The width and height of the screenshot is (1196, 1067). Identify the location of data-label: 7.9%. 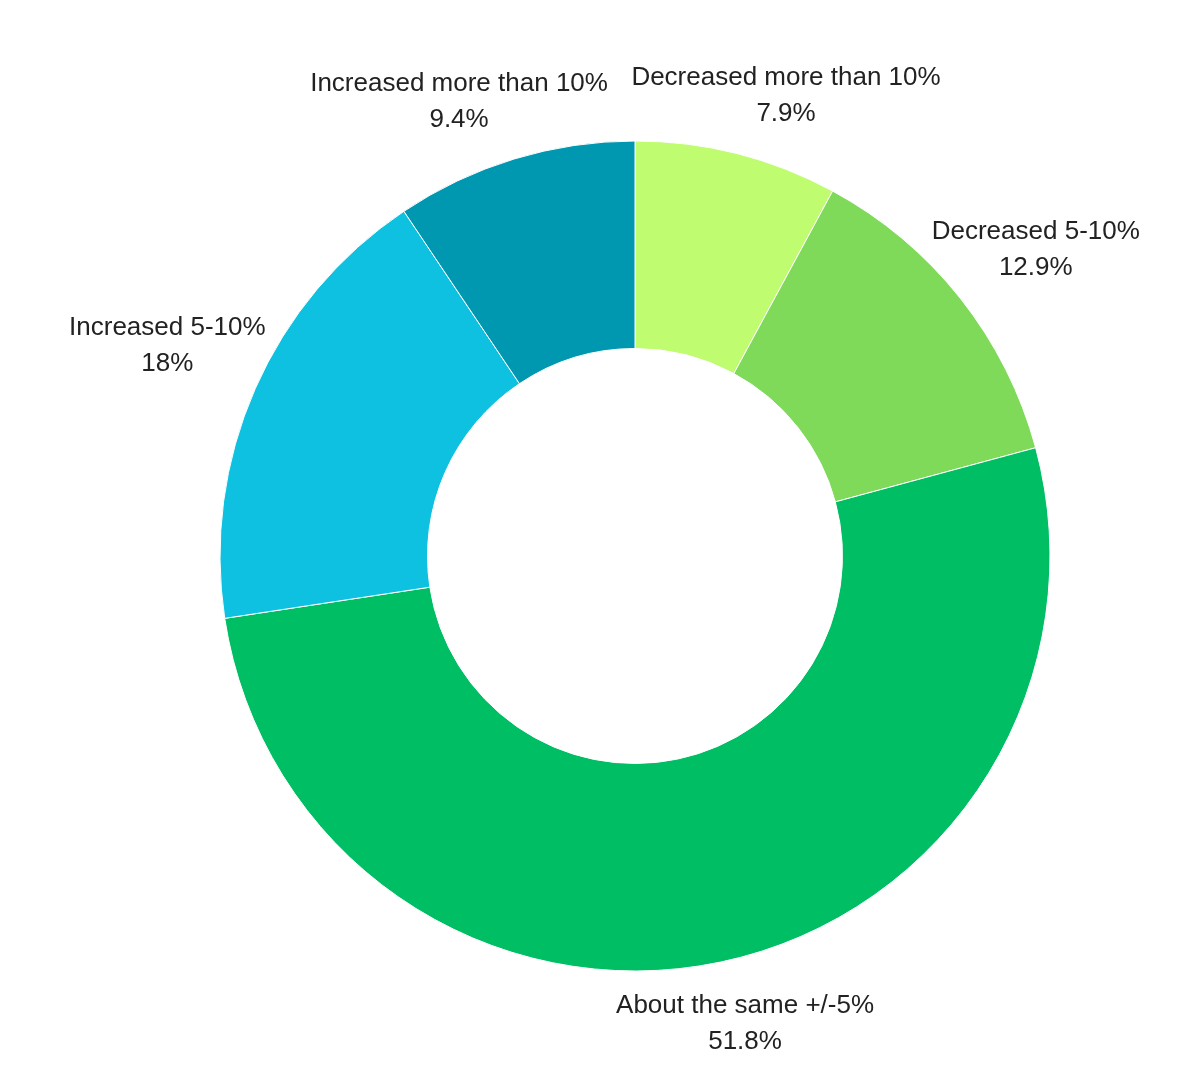
(786, 112).